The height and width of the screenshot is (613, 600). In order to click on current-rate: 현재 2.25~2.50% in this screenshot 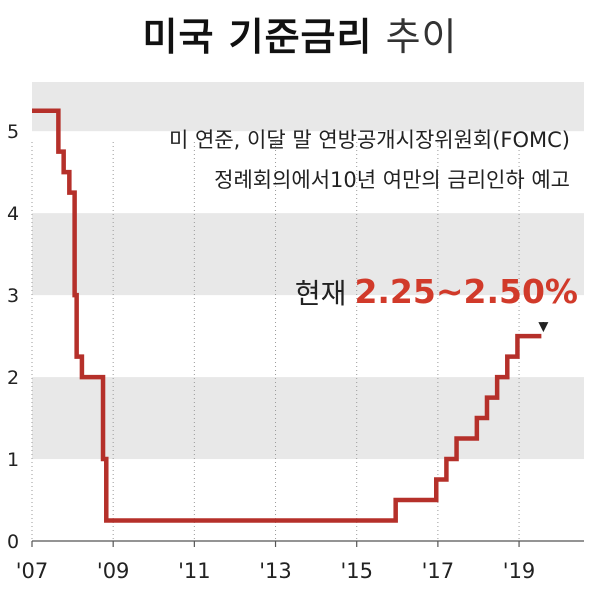, I will do `click(436, 292)`.